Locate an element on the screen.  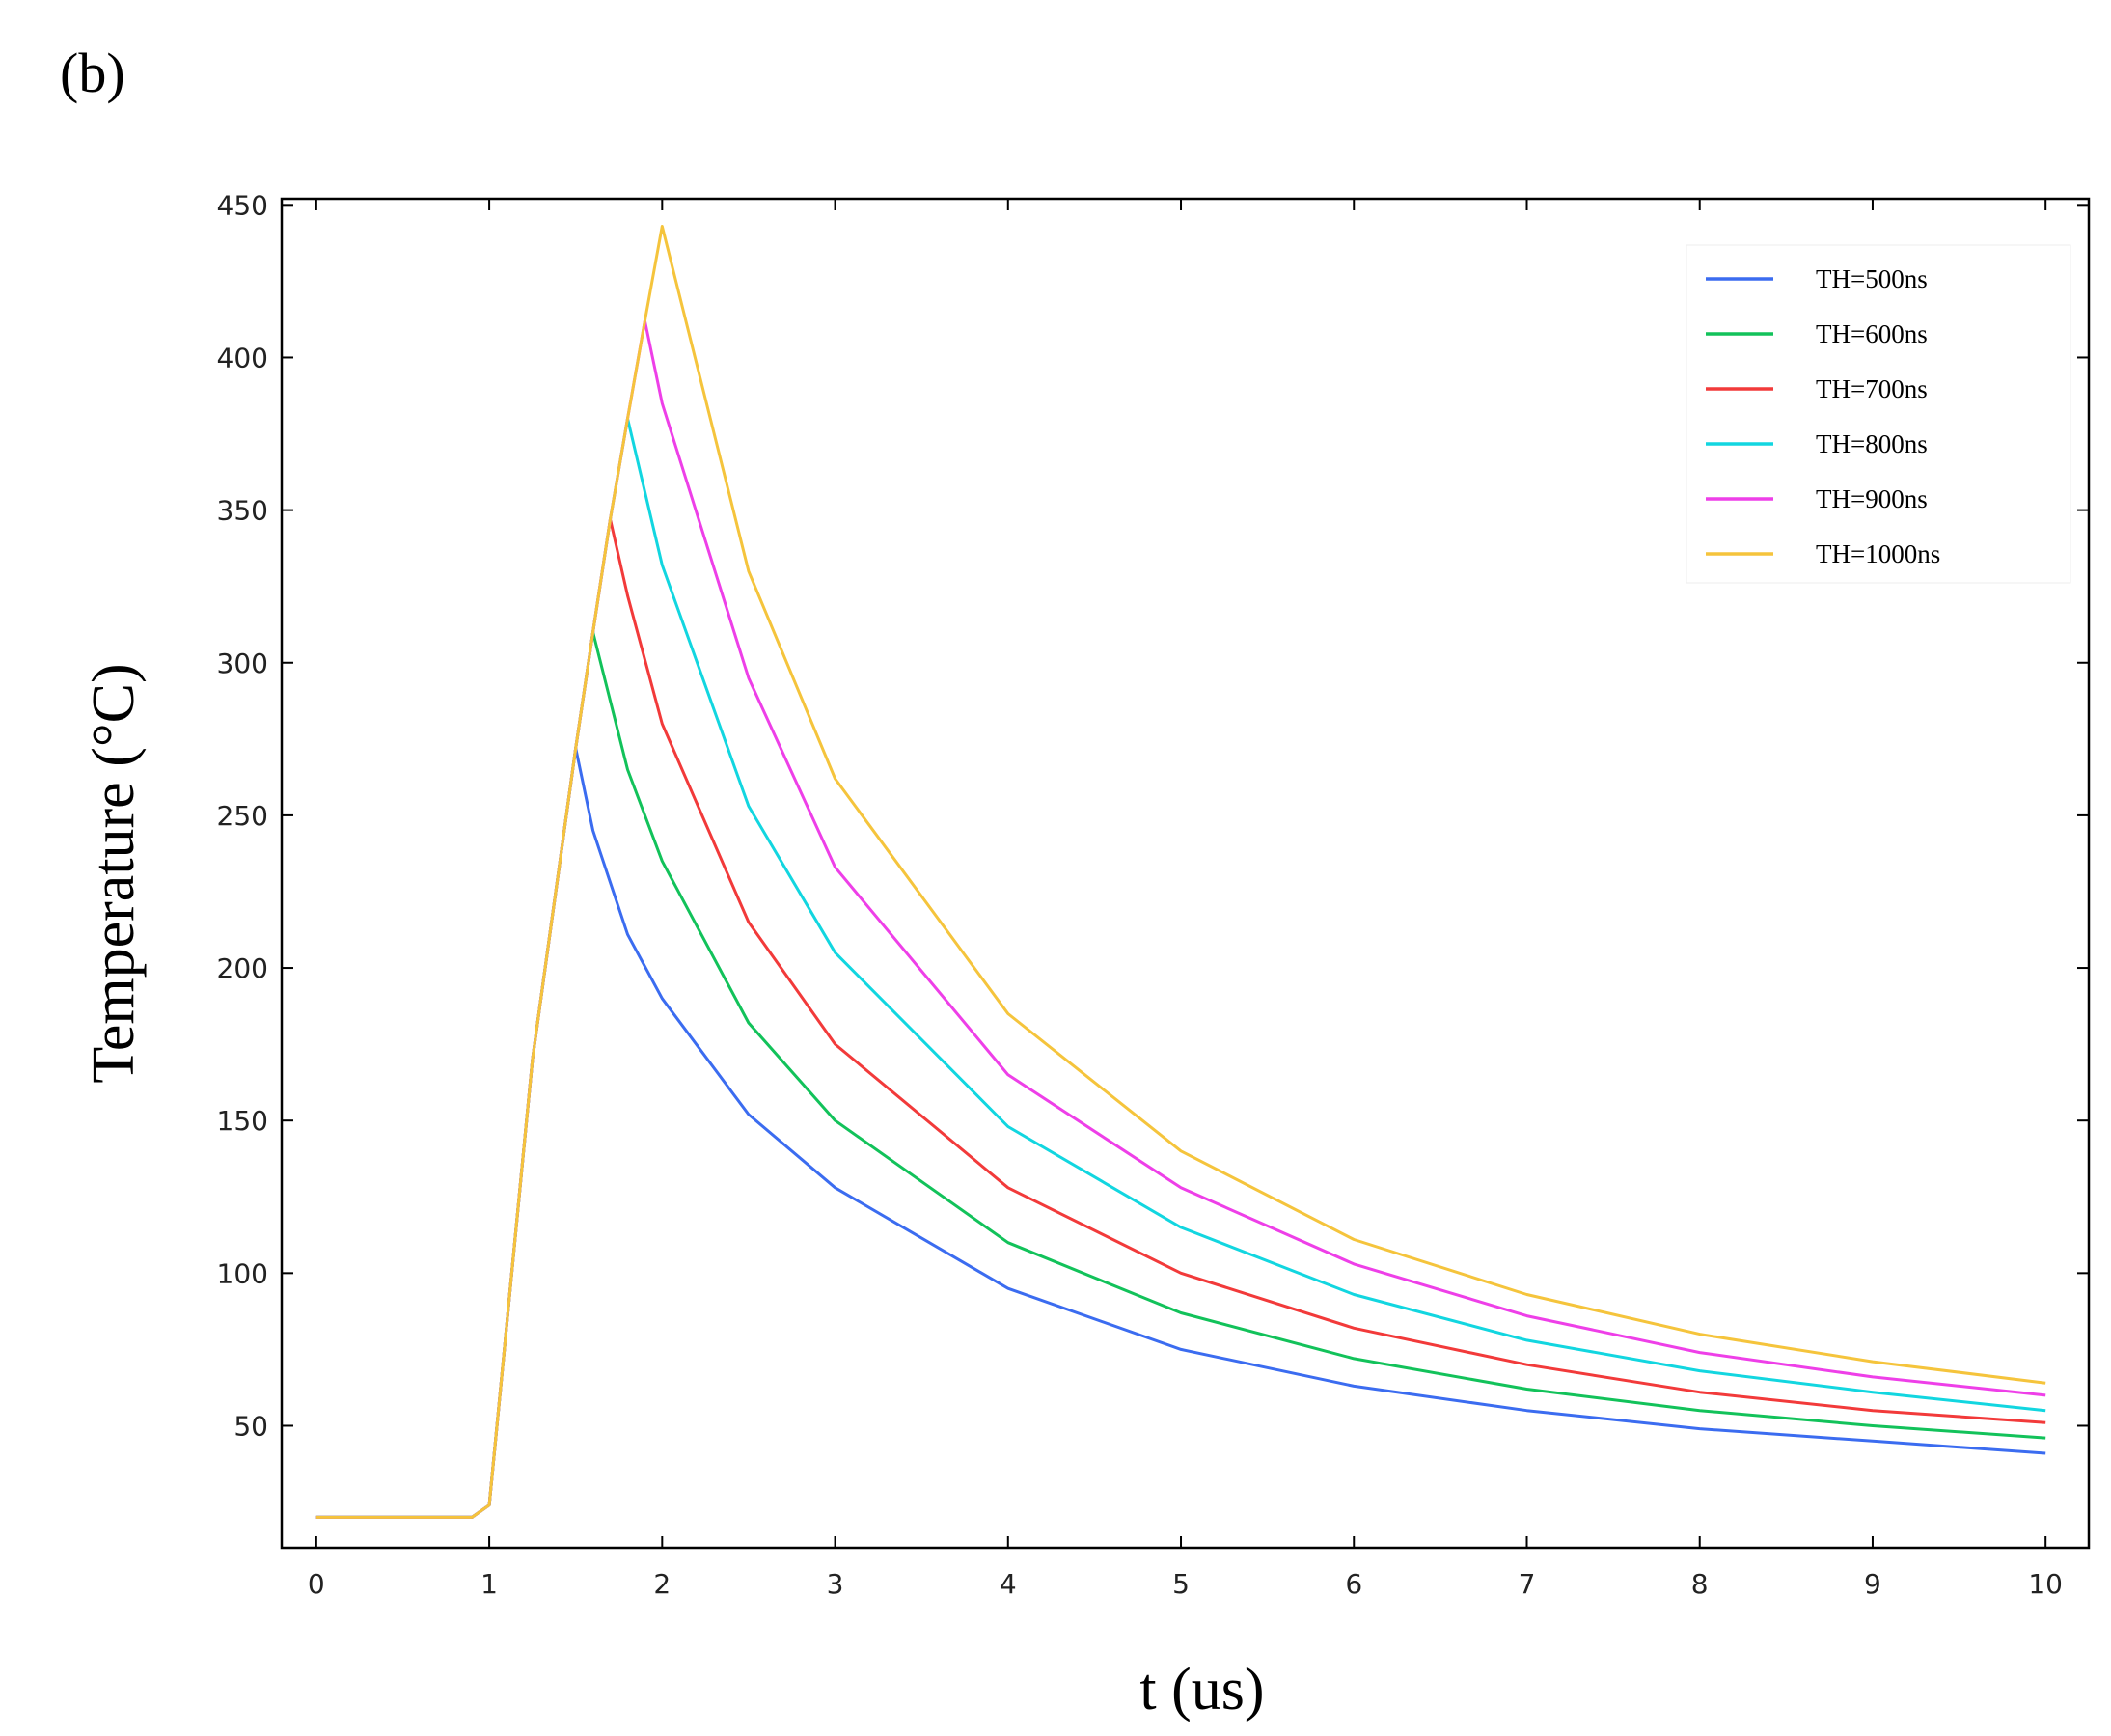
x-tick-label: 9 is located at coordinates (1872, 1584).